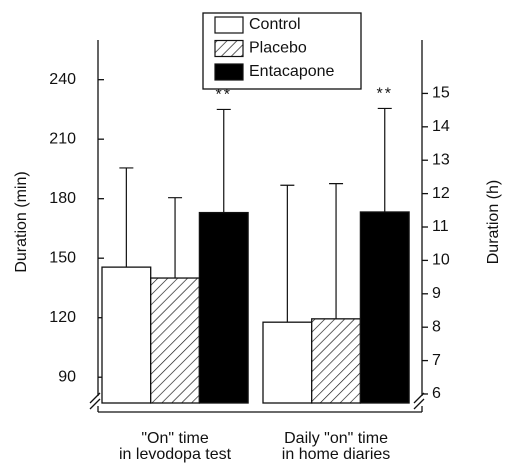 The height and width of the screenshot is (471, 514). I want to click on x-tick-label: in home diaries, so click(336, 454).